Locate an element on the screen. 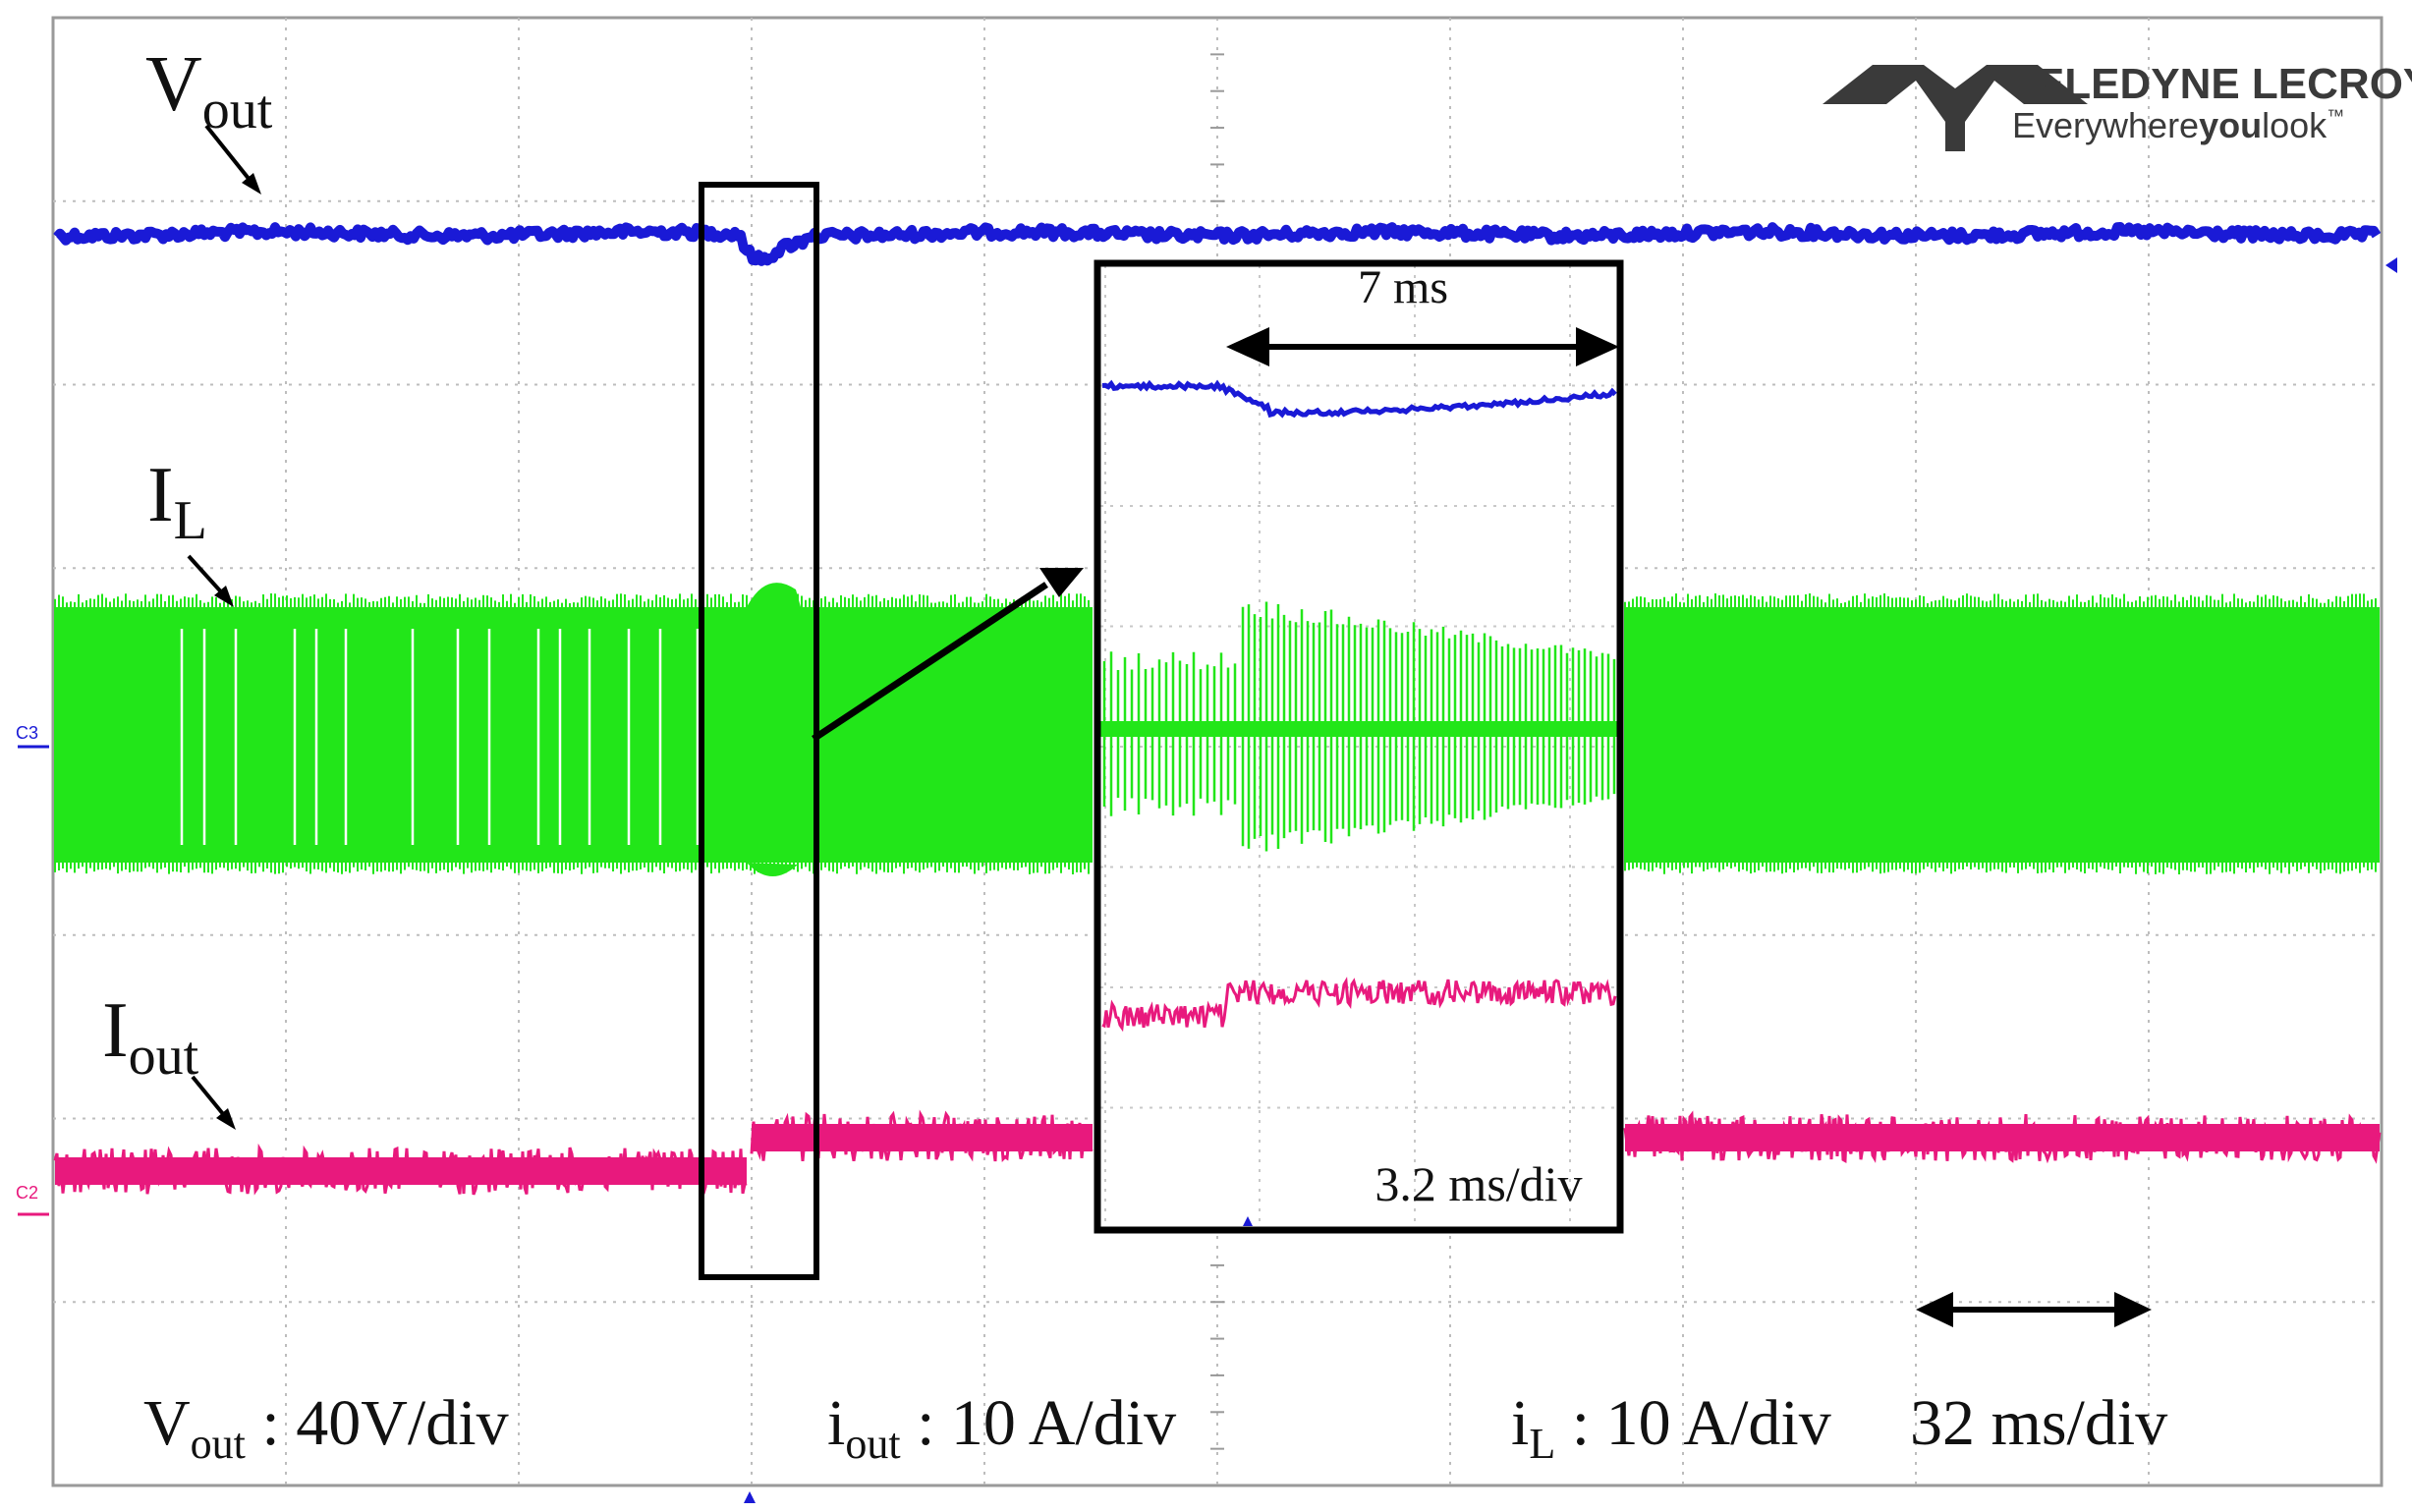  svg-text: Vout is located at coordinates (209, 90).